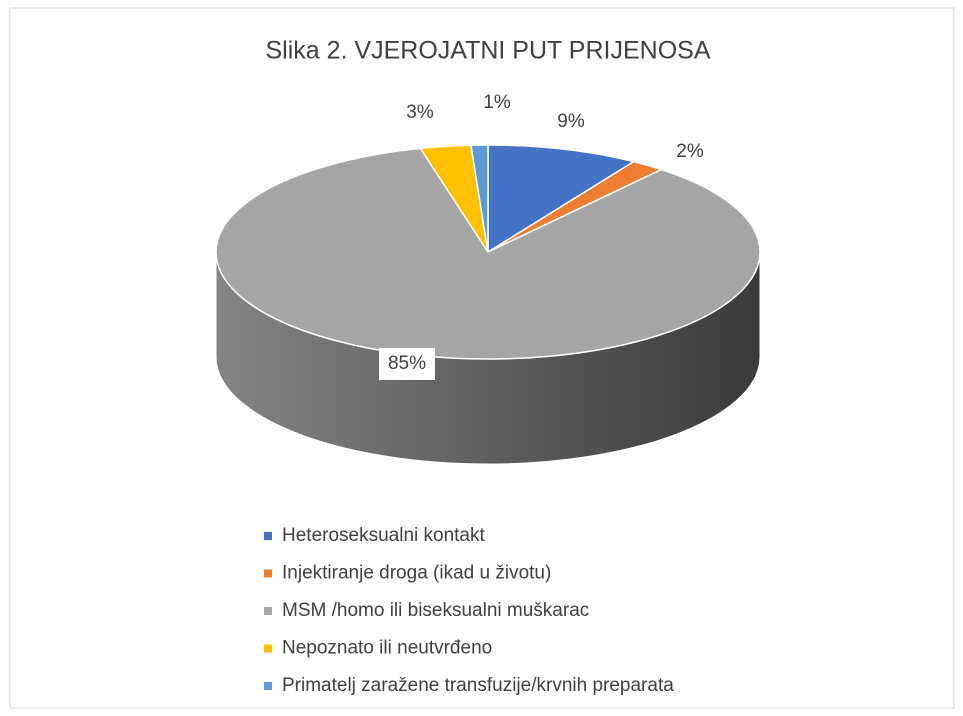 The height and width of the screenshot is (716, 963). I want to click on data-label: 2%, so click(690, 151).